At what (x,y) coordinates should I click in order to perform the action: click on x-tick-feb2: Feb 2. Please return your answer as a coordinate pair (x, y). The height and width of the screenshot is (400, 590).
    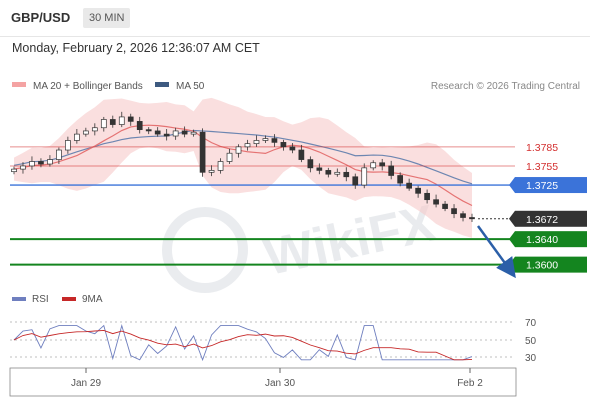
    Looking at the image, I should click on (470, 383).